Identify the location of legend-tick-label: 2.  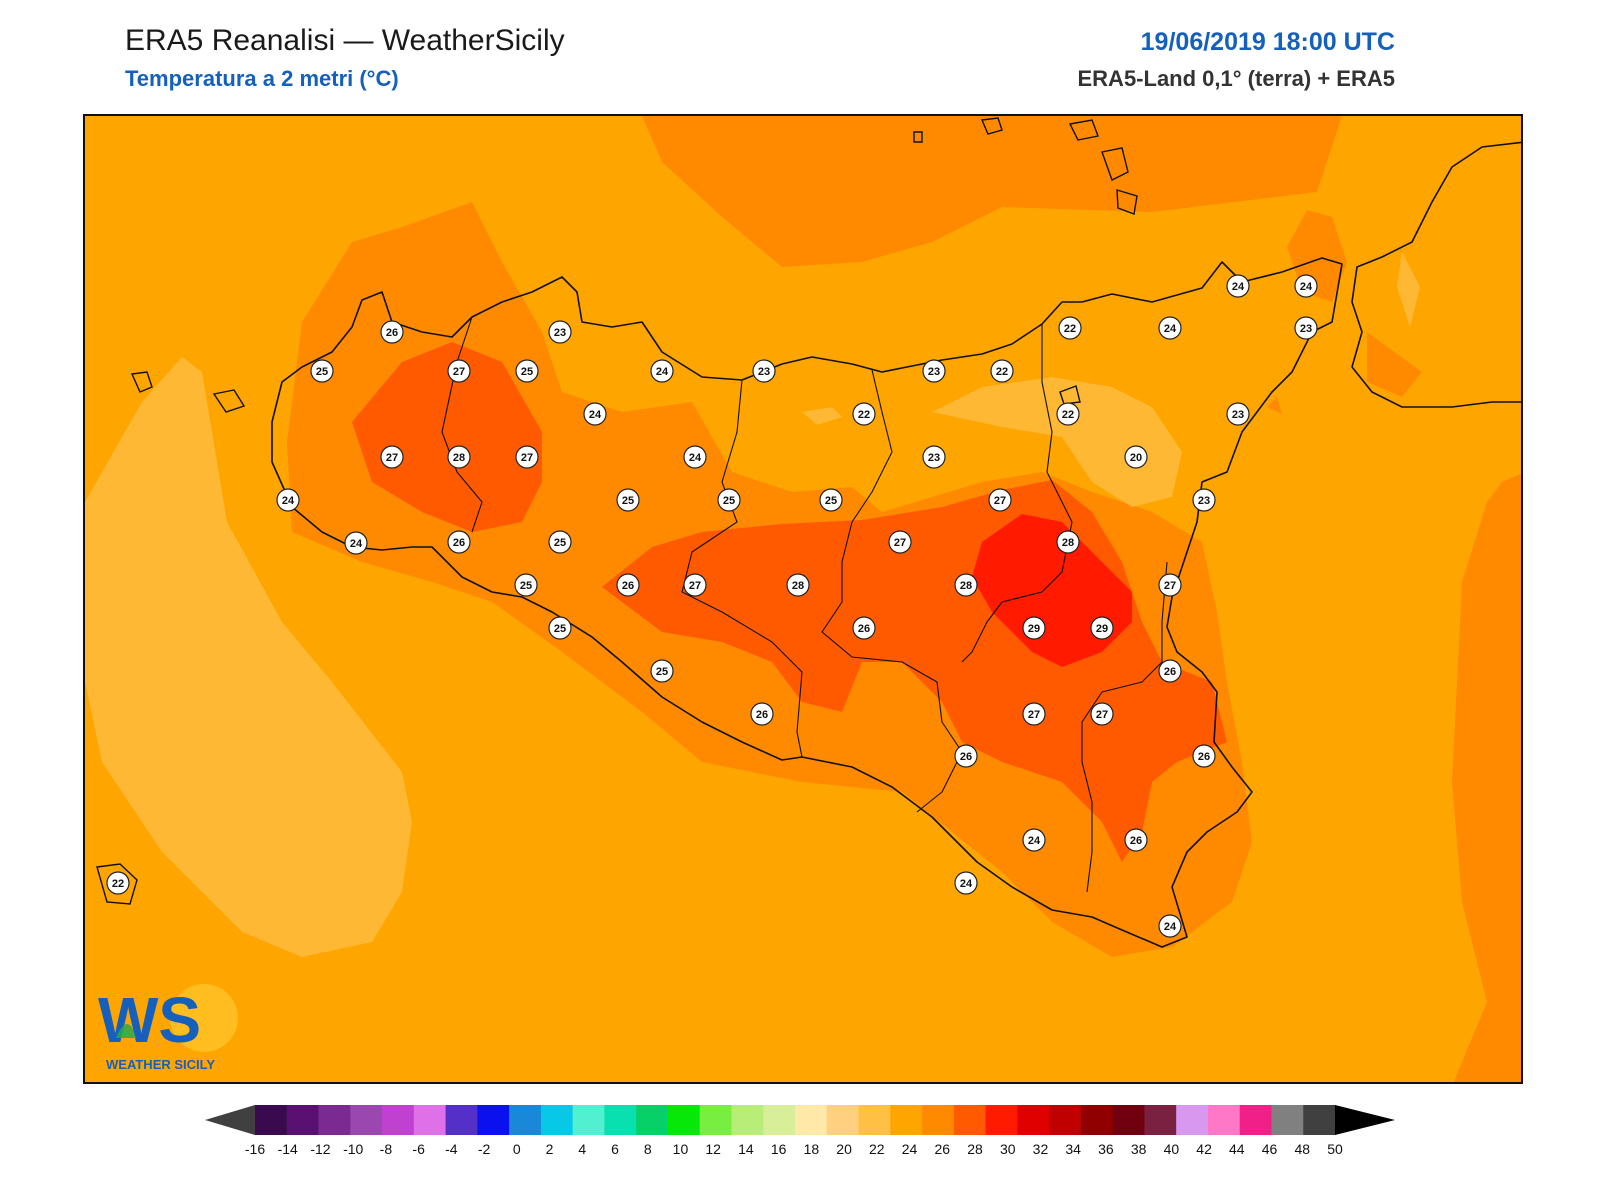
(550, 1149).